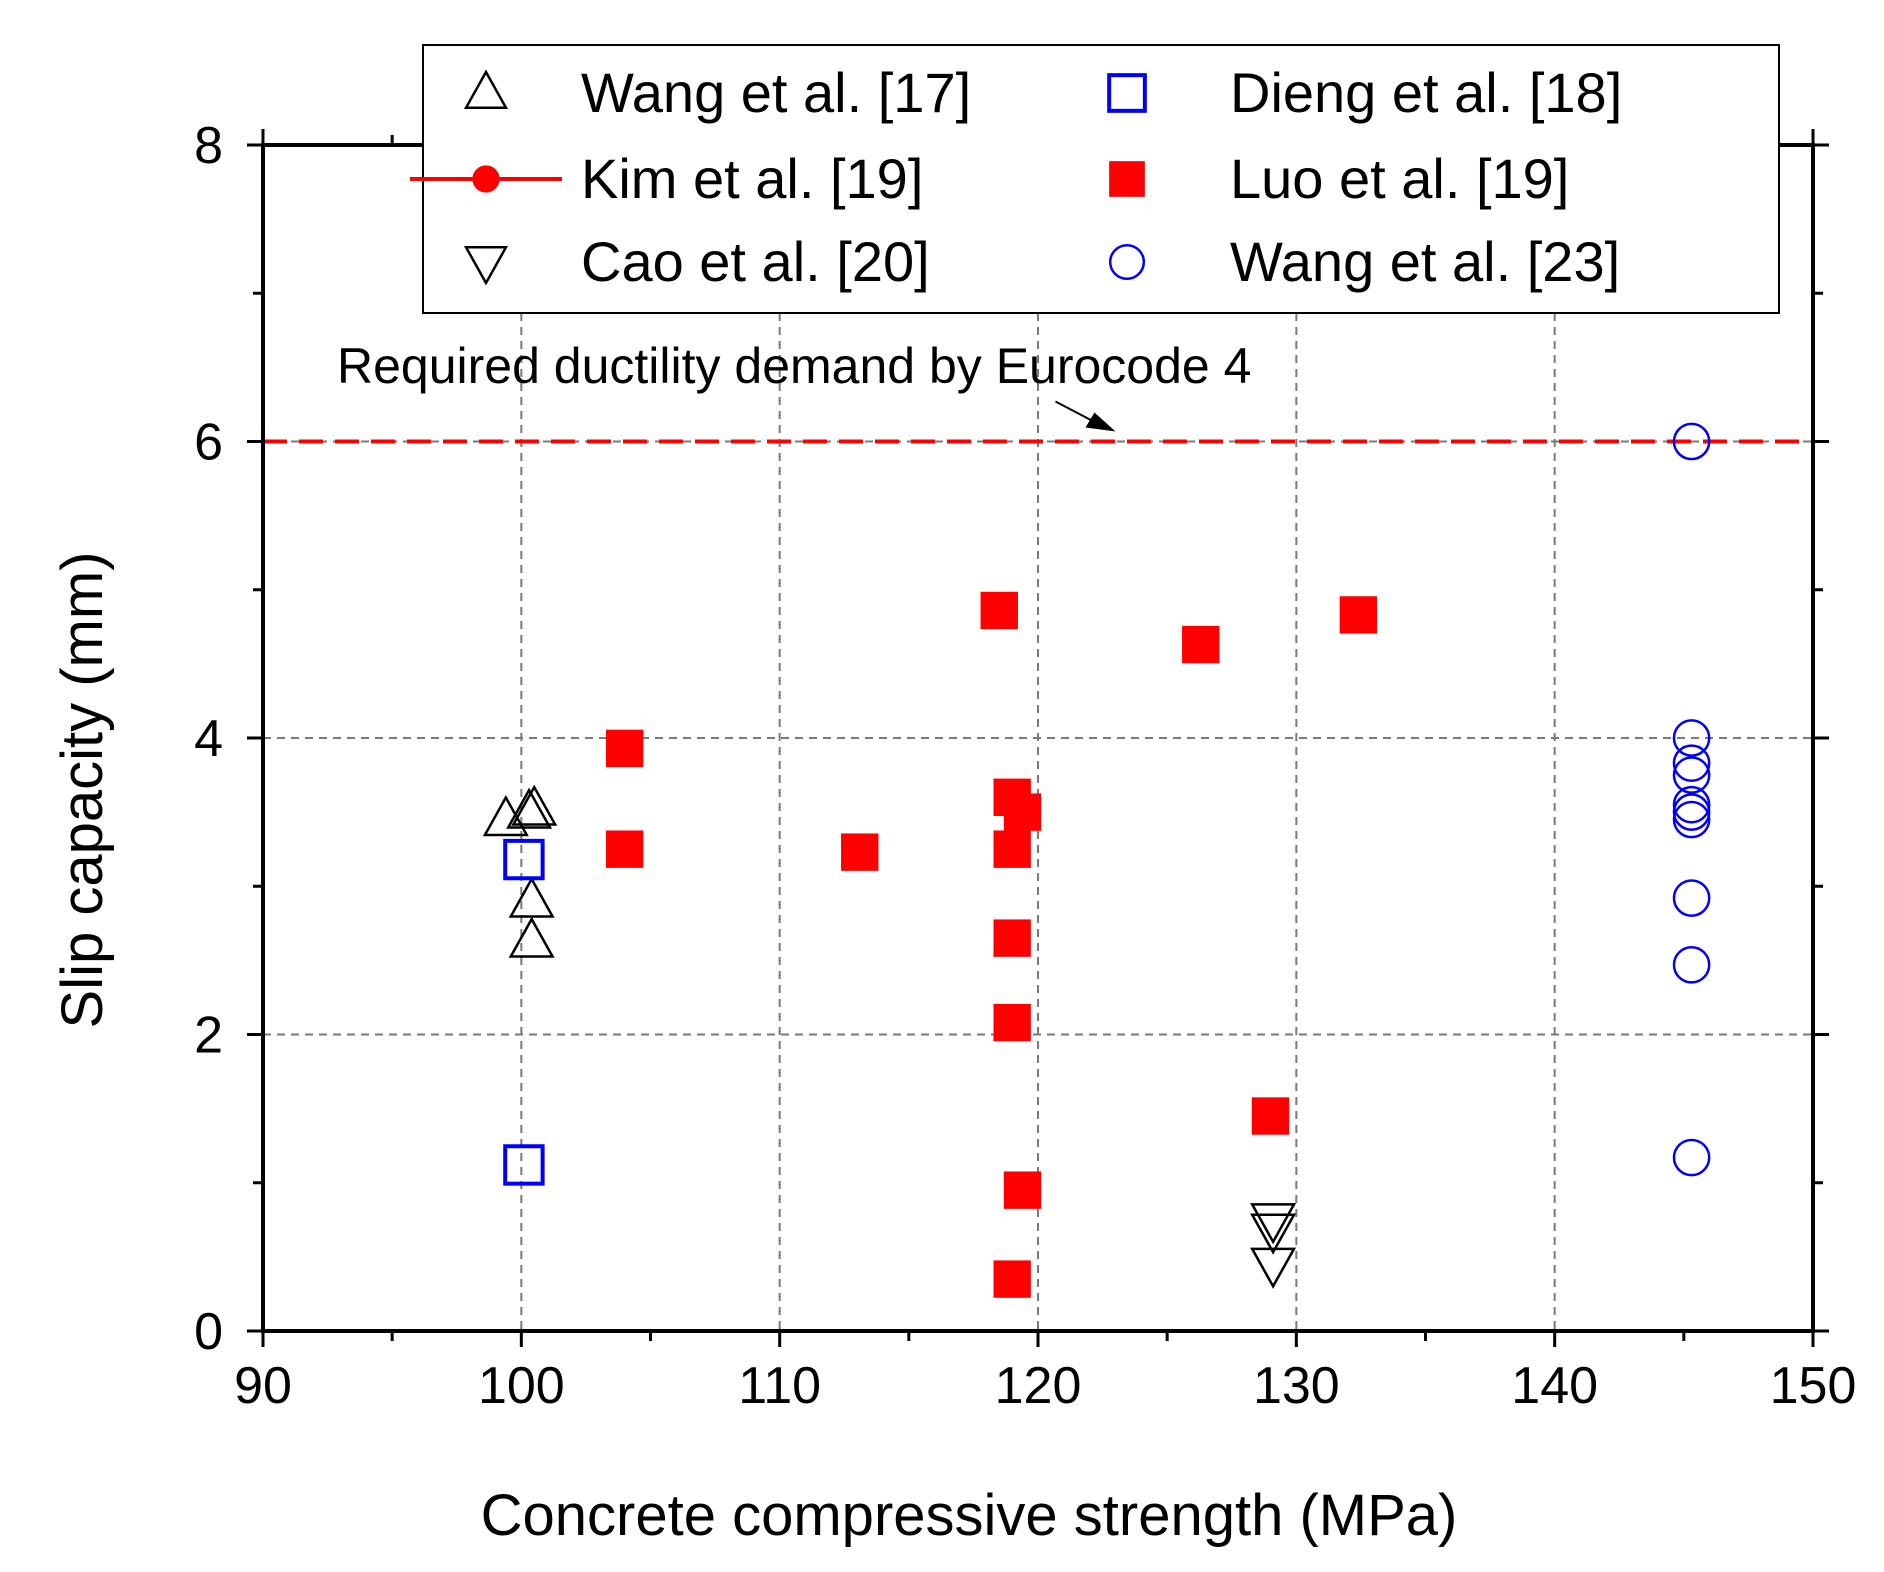  What do you see at coordinates (1296, 1386) in the screenshot?
I see `x-tick-label: 130` at bounding box center [1296, 1386].